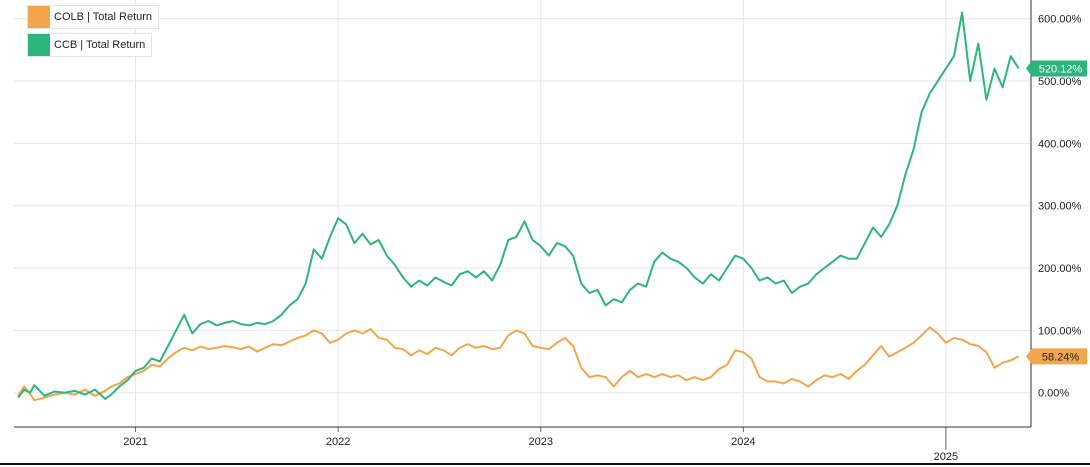  I want to click on y-tick-label: 0.00%, so click(1053, 394).